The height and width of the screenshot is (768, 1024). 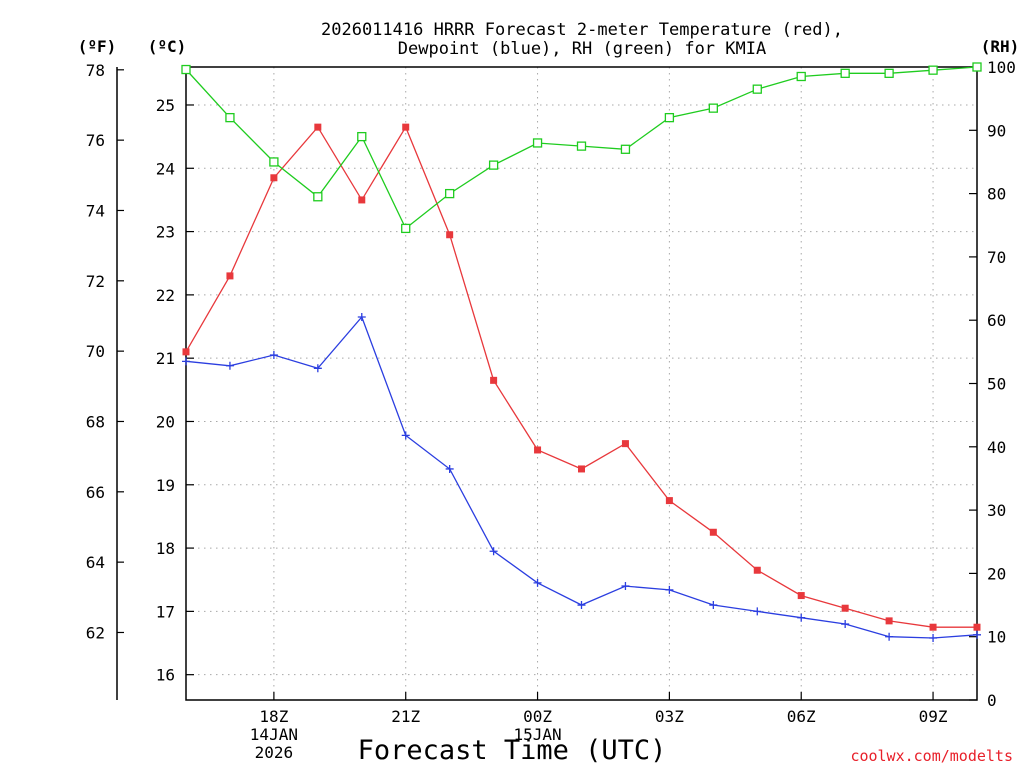 I want to click on fahrenheit-tick-label: 64, so click(x=95, y=562).